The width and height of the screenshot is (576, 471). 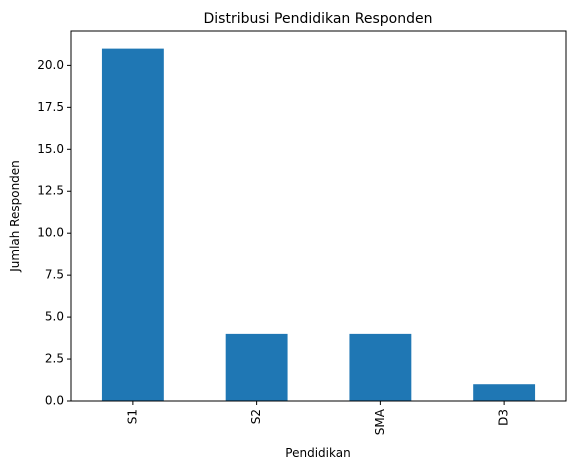 What do you see at coordinates (380, 421) in the screenshot?
I see `x-tick-label: SMA` at bounding box center [380, 421].